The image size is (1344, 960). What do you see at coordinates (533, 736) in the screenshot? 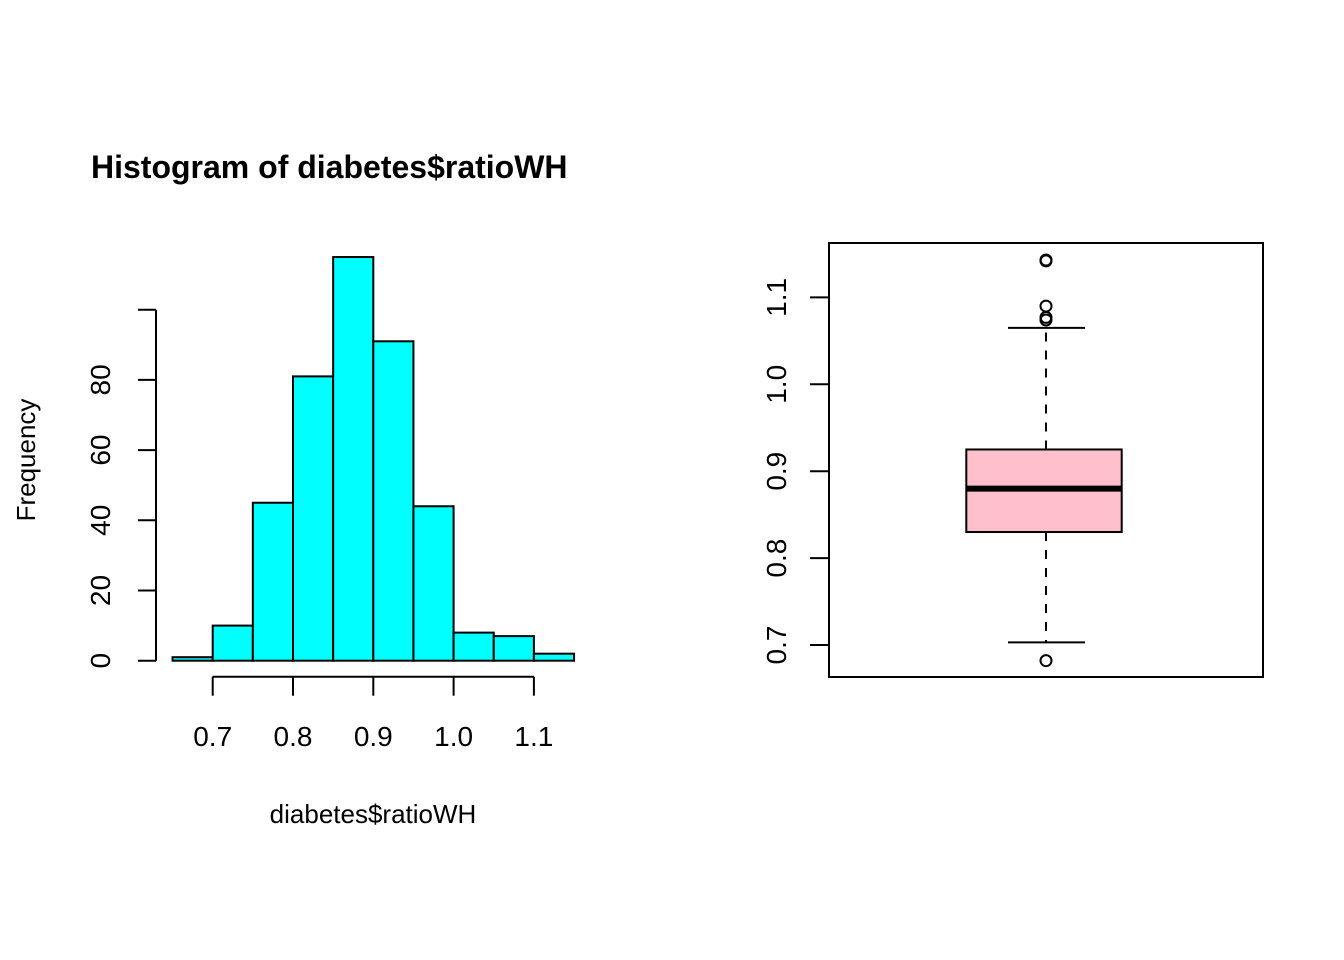
I see `x-tick-label: 1.1` at bounding box center [533, 736].